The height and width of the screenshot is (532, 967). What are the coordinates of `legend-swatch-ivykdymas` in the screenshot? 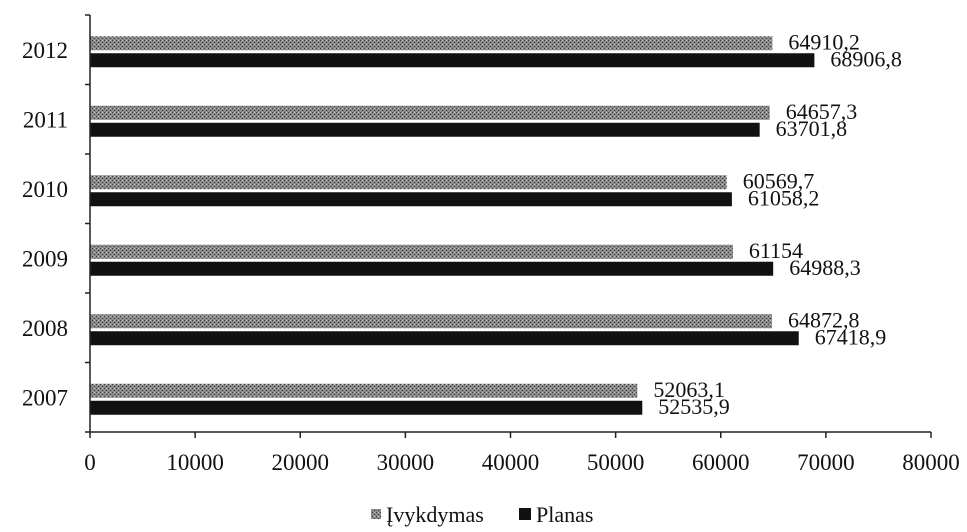 It's located at (376, 514).